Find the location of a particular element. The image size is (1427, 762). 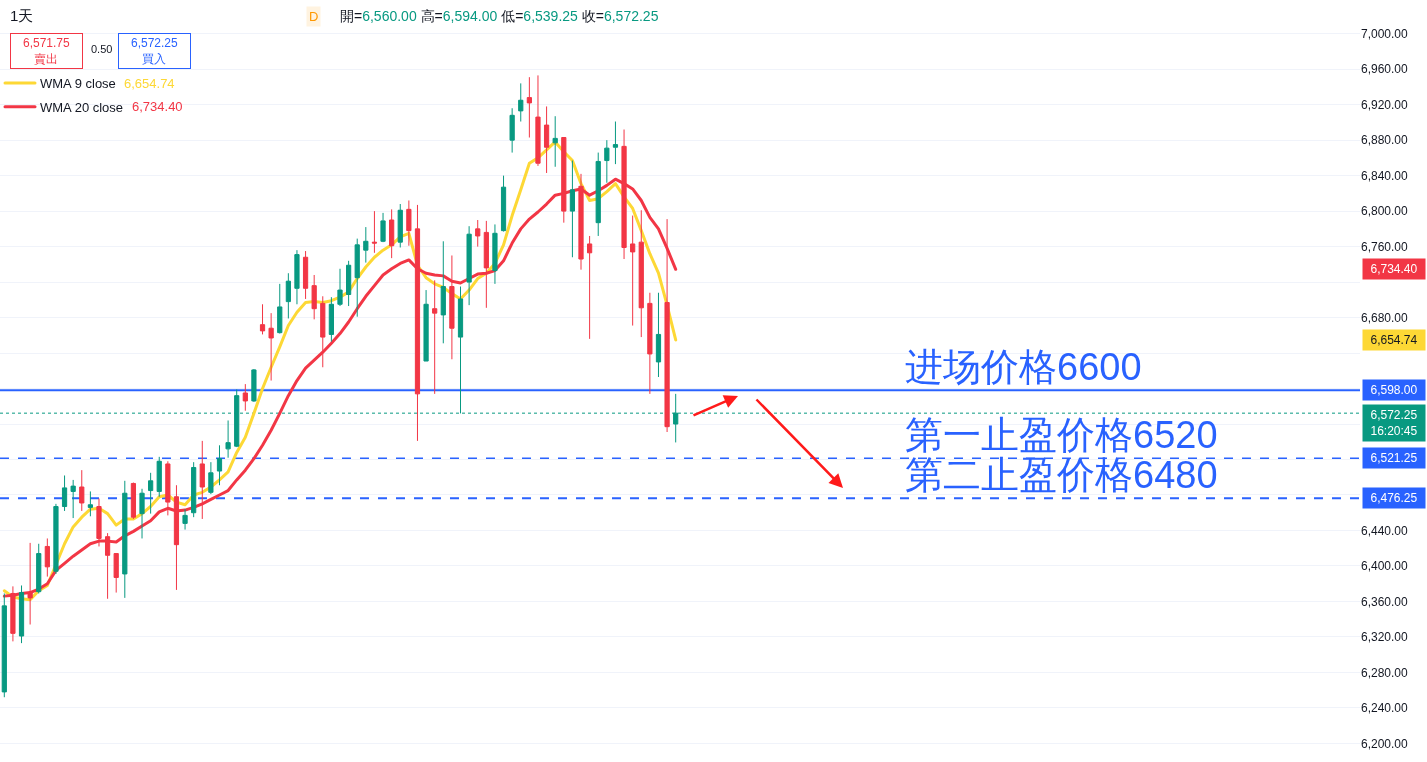

annotation: 第二止盈价格6480 is located at coordinates (1061, 475).